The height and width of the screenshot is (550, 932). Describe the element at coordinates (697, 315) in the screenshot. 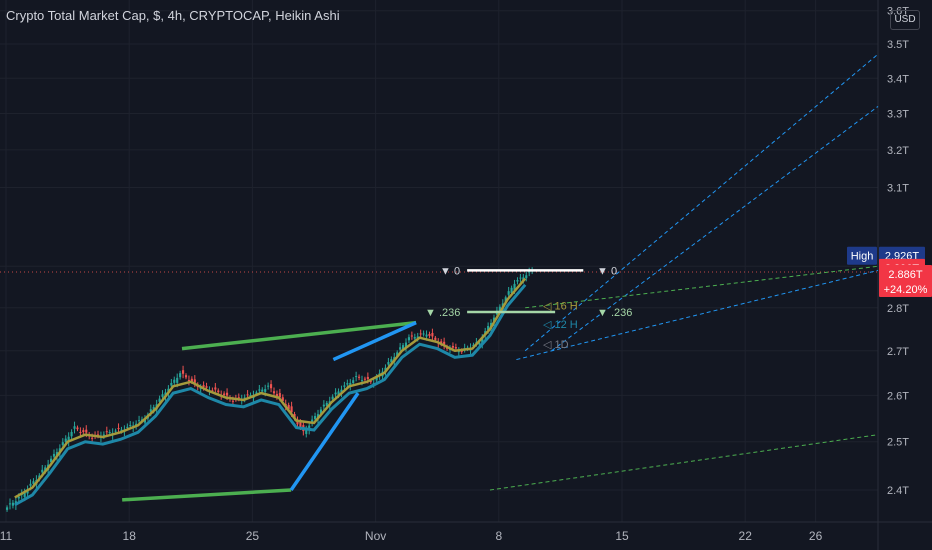

I see `projection-line-lower` at that location.